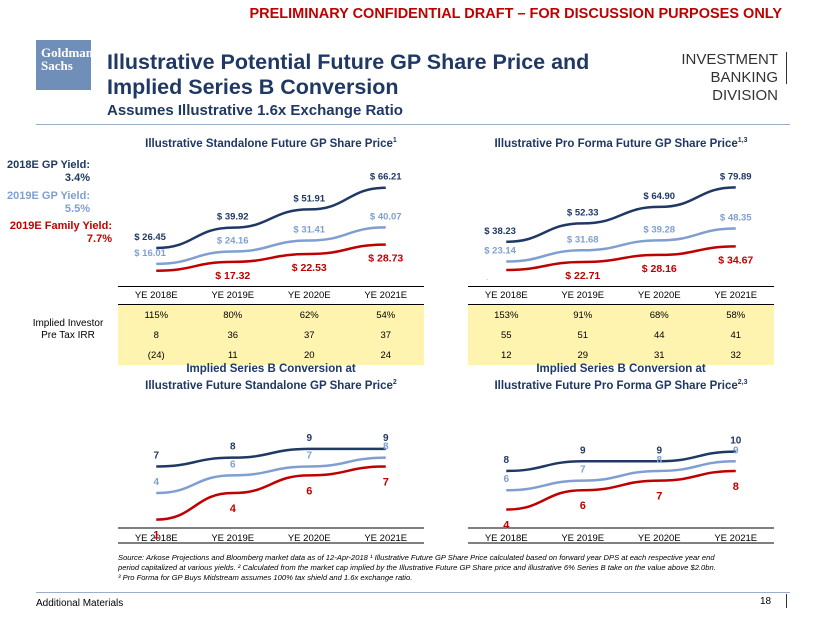  I want to click on table-column-header: YE 2019E, so click(232, 295).